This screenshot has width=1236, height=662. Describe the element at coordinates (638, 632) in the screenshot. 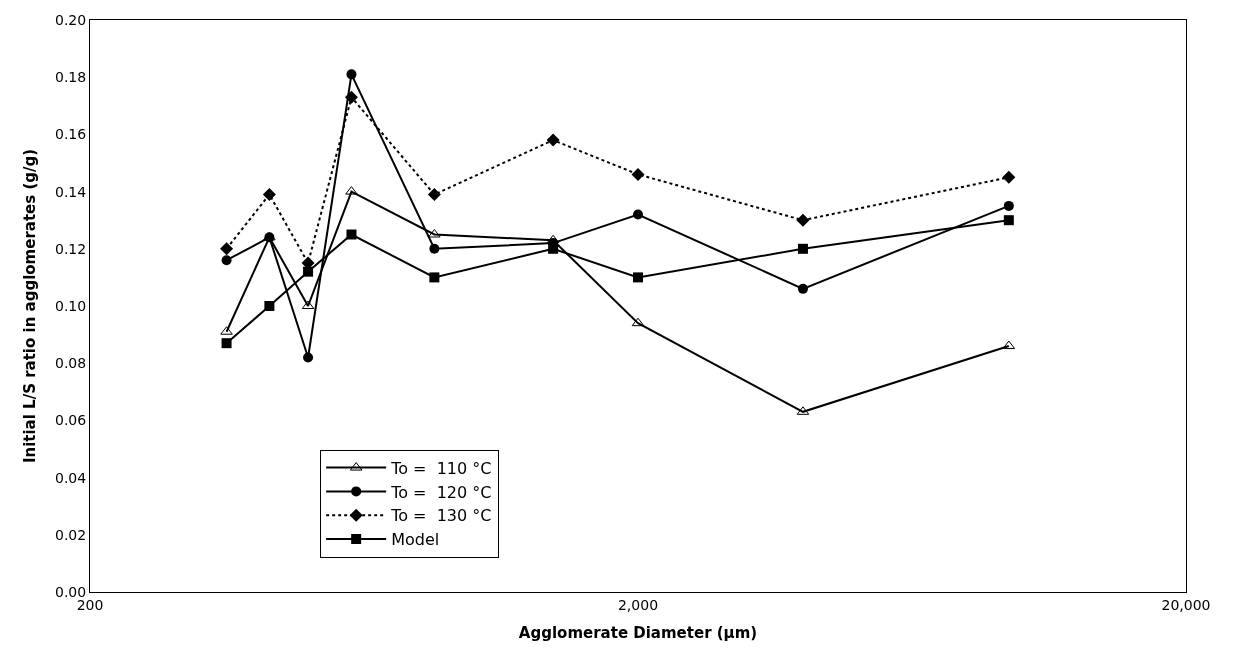

I see `x-axis-title: Agglomerate Diameter (µm)` at that location.